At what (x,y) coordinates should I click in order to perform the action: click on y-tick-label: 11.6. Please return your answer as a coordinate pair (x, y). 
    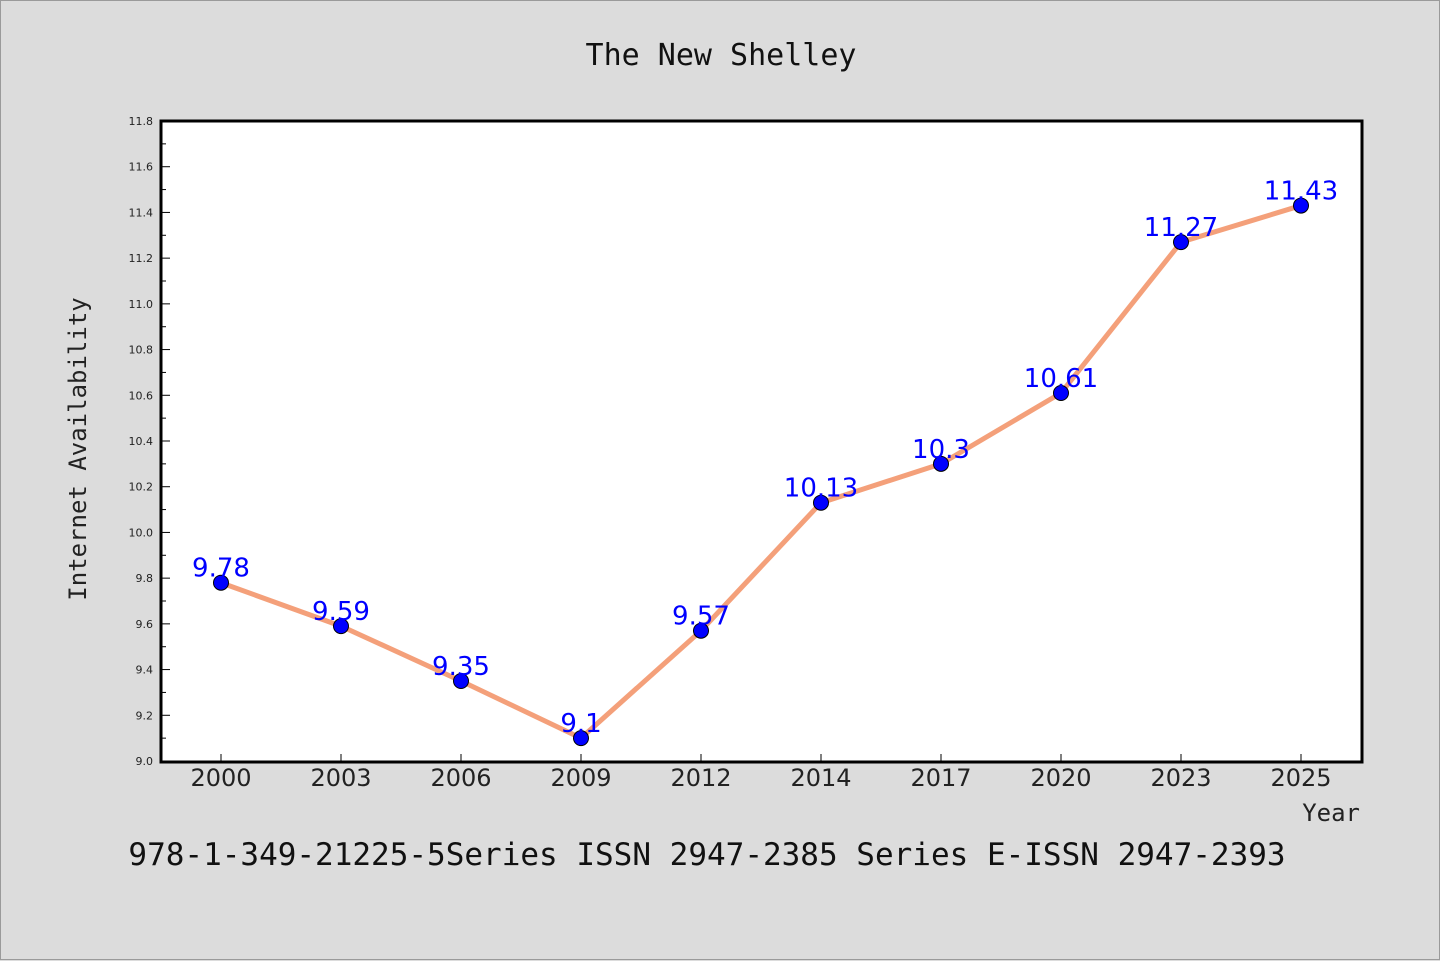
    Looking at the image, I should click on (141, 167).